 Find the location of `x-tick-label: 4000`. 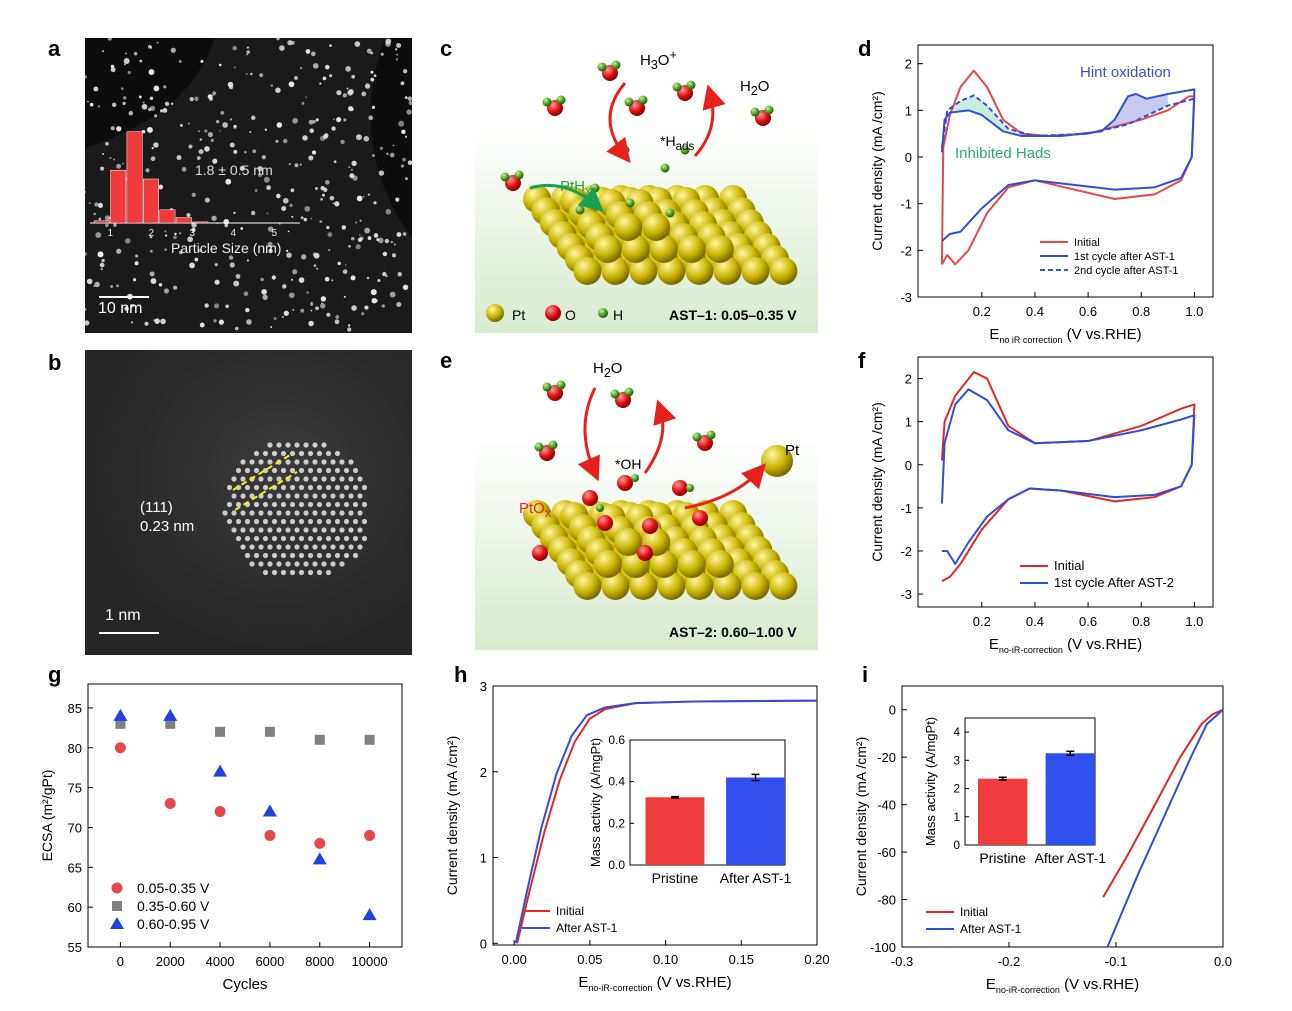

x-tick-label: 4000 is located at coordinates (220, 961).